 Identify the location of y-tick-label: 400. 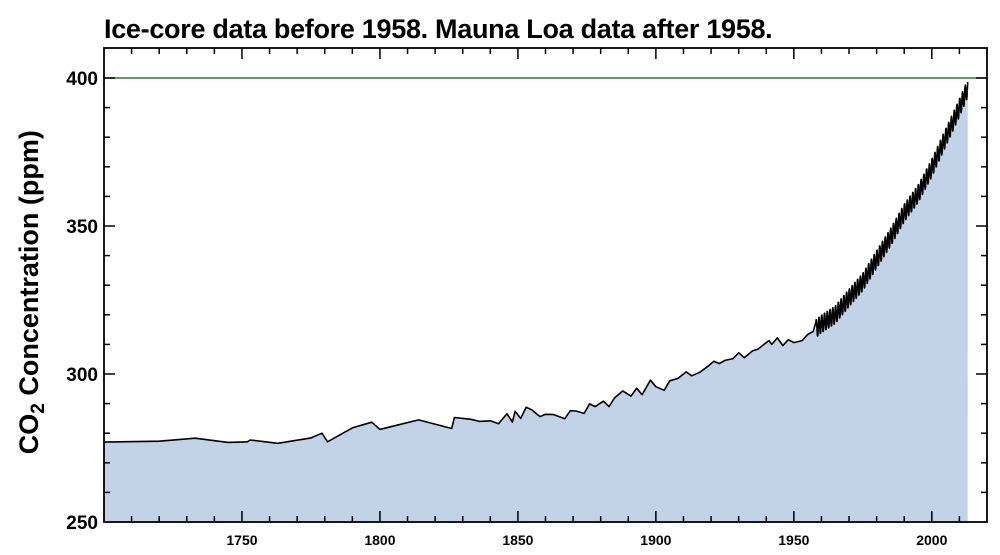
(82, 79).